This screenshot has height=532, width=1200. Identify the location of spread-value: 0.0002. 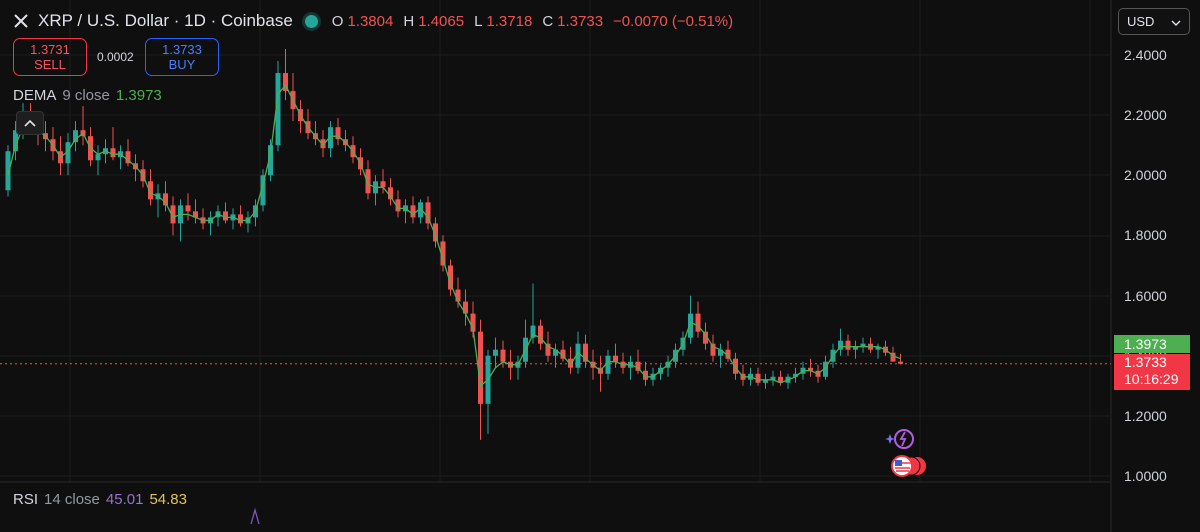
(115, 57).